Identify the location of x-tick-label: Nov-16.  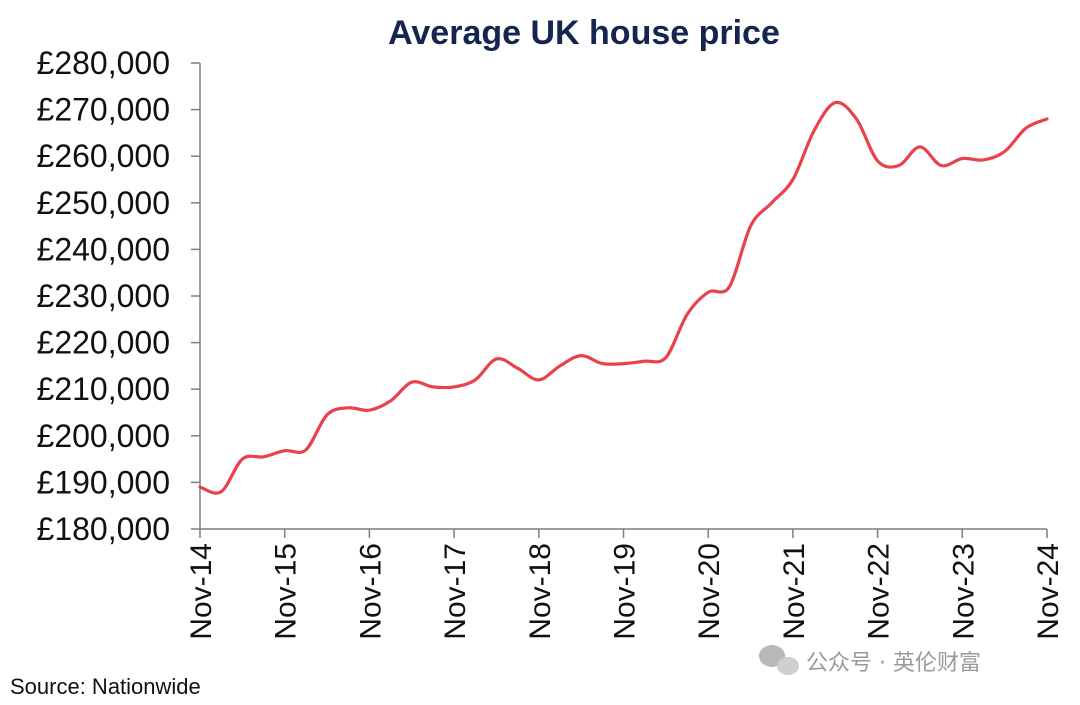
(370, 591).